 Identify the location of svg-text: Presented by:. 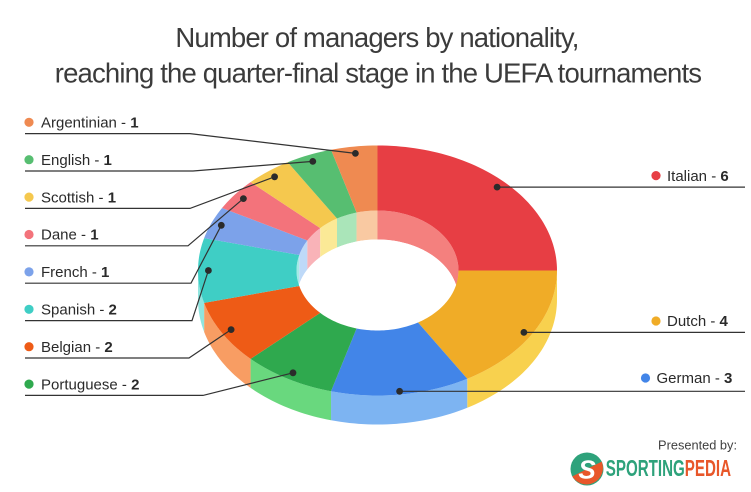
(697, 445).